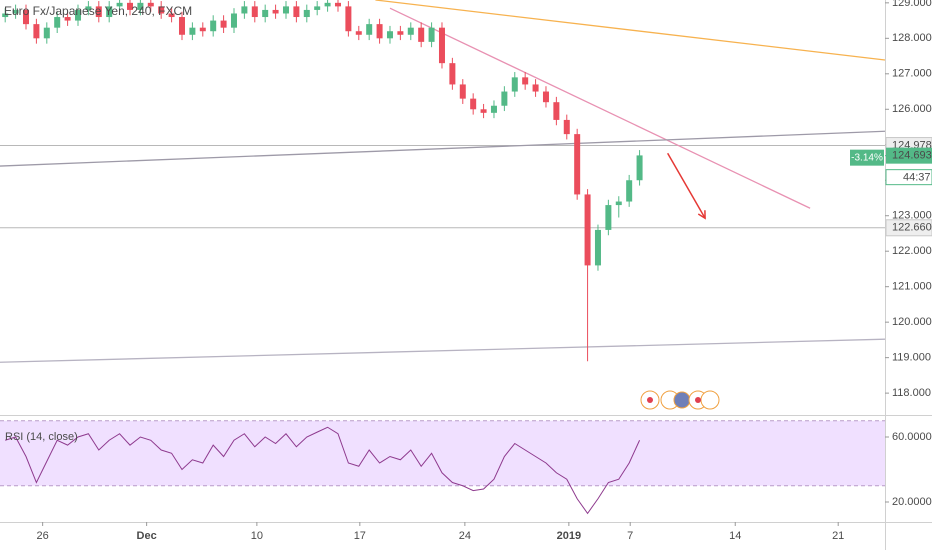  What do you see at coordinates (43, 536) in the screenshot?
I see `x-tick-label: 26` at bounding box center [43, 536].